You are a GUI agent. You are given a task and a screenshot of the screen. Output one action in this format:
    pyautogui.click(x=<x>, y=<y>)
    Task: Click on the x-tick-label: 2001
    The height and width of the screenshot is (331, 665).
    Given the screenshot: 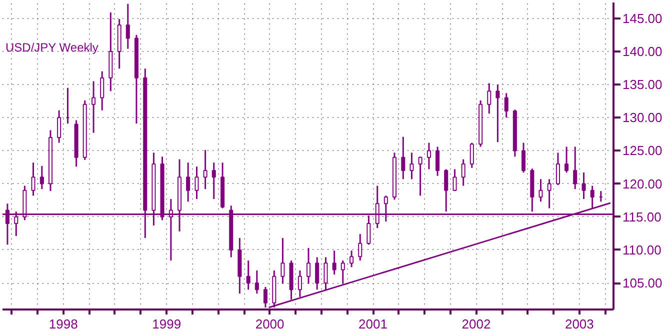 What is the action you would take?
    pyautogui.click(x=373, y=323)
    